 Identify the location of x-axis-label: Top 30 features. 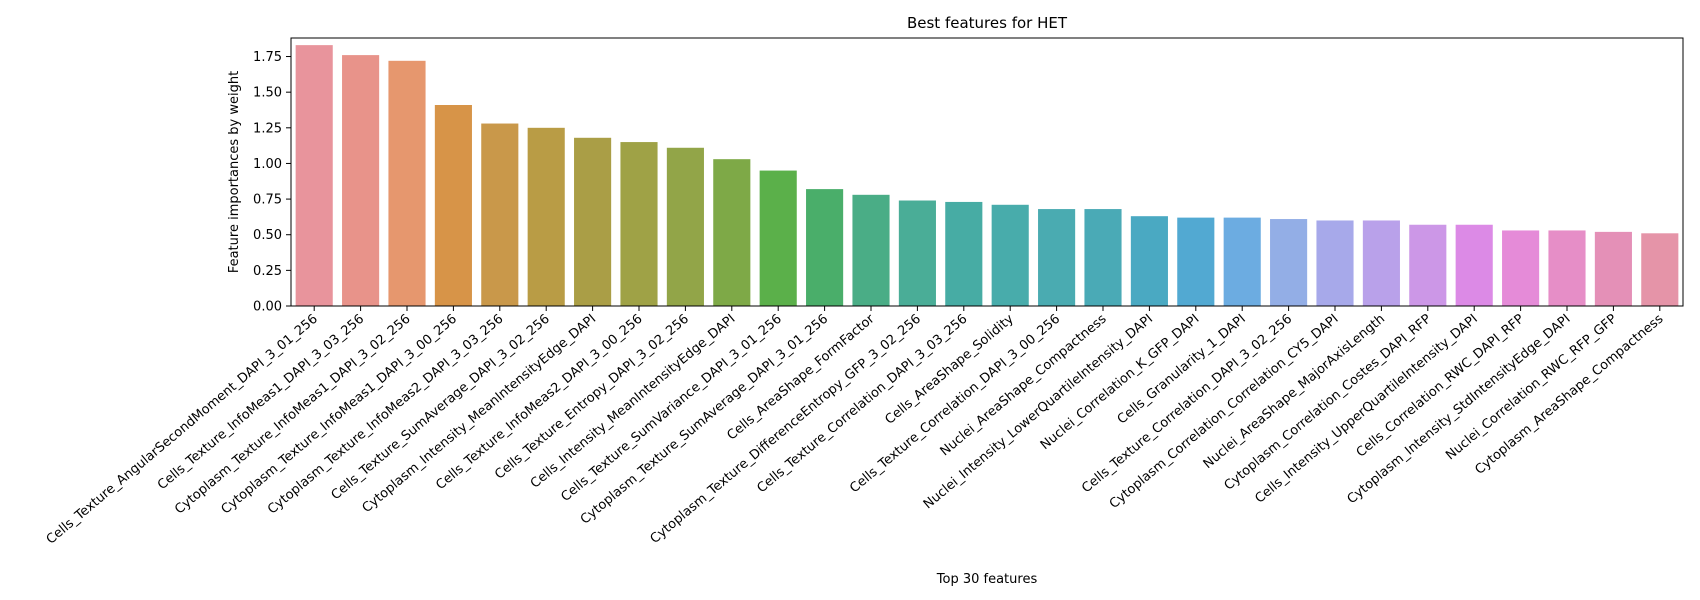
(987, 579).